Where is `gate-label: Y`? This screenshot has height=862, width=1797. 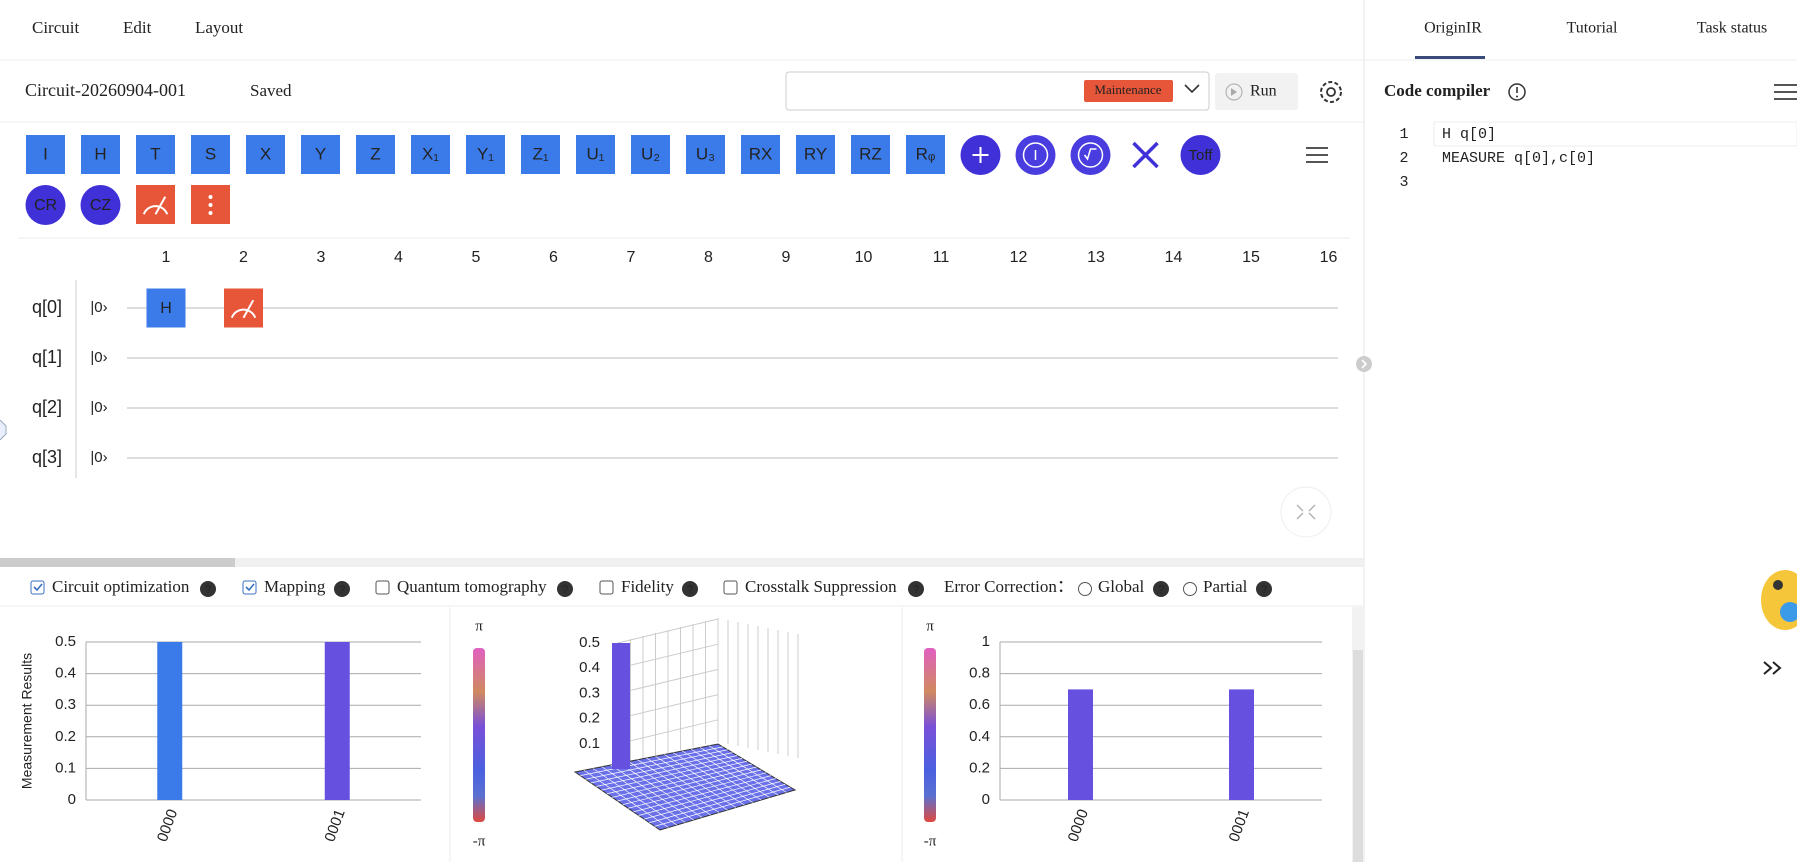
gate-label: Y is located at coordinates (320, 153).